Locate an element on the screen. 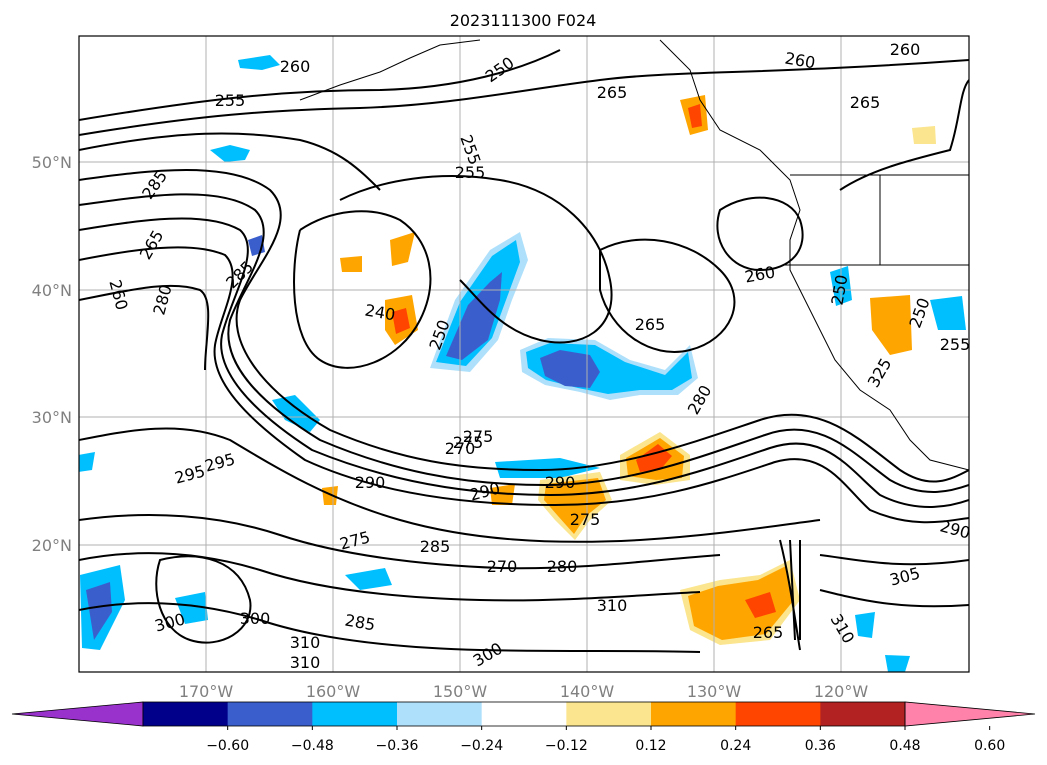 The width and height of the screenshot is (1047, 765). colorbar-frame is located at coordinates (524, 714).